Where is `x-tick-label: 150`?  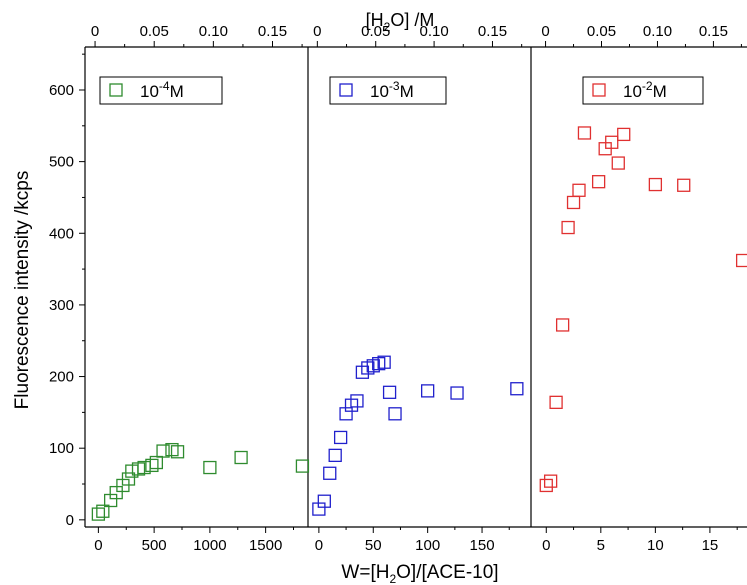 x-tick-label: 150 is located at coordinates (482, 545).